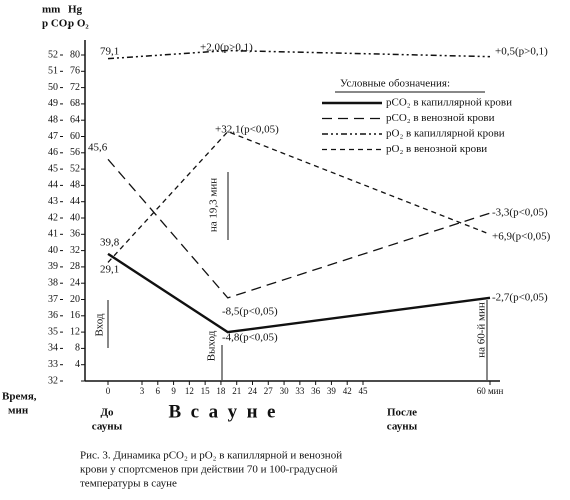 The width and height of the screenshot is (570, 500). What do you see at coordinates (51, 10) in the screenshot?
I see `y-axis-header: mm` at bounding box center [51, 10].